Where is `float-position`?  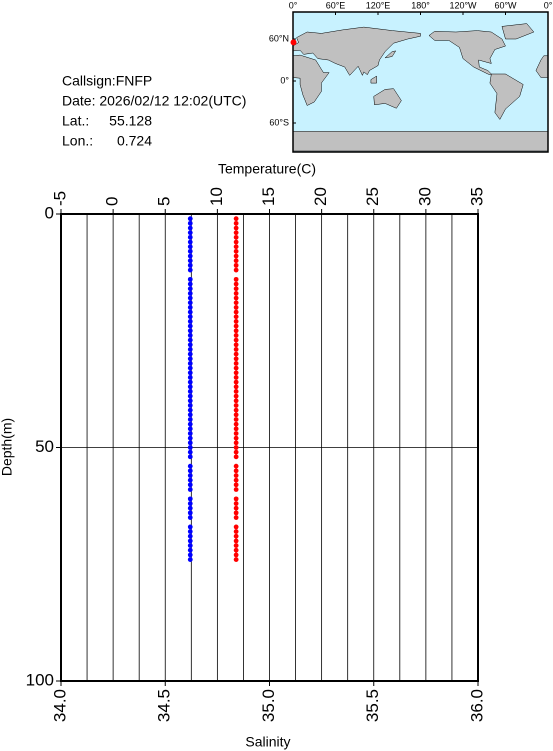 float-position is located at coordinates (293, 42).